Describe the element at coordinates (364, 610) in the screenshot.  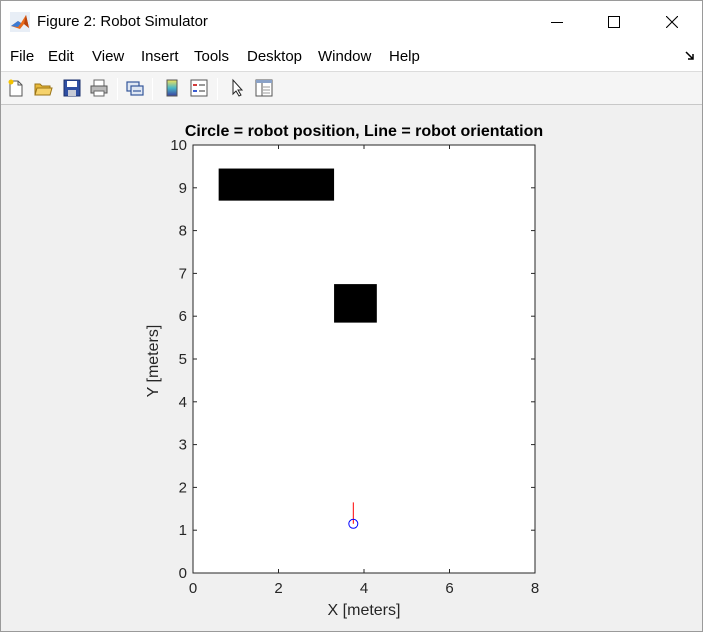
I see `x-axis-label: X [meters]` at that location.